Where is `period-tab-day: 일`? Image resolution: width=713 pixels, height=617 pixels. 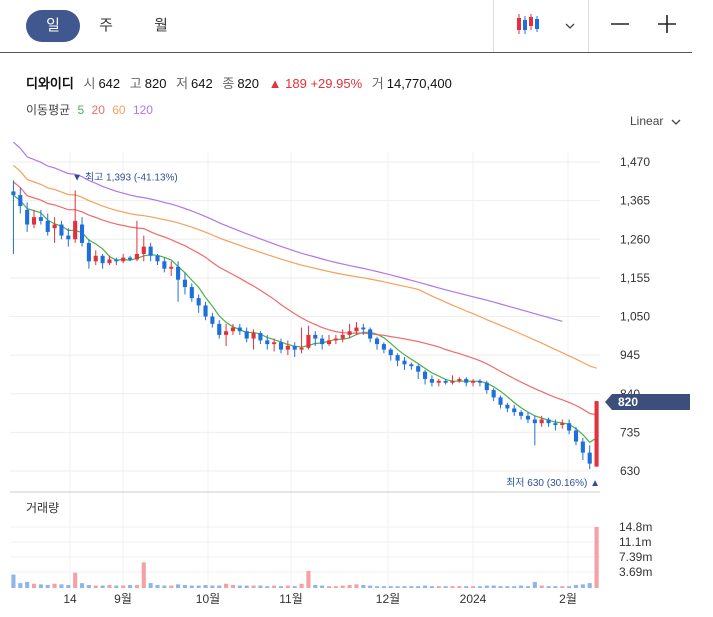 period-tab-day: 일 is located at coordinates (53, 26).